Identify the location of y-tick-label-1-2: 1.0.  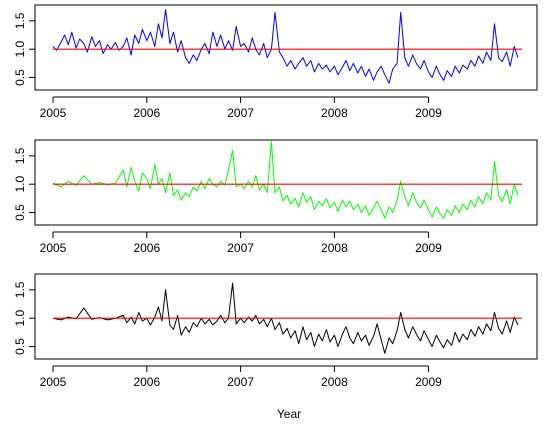
(20, 49).